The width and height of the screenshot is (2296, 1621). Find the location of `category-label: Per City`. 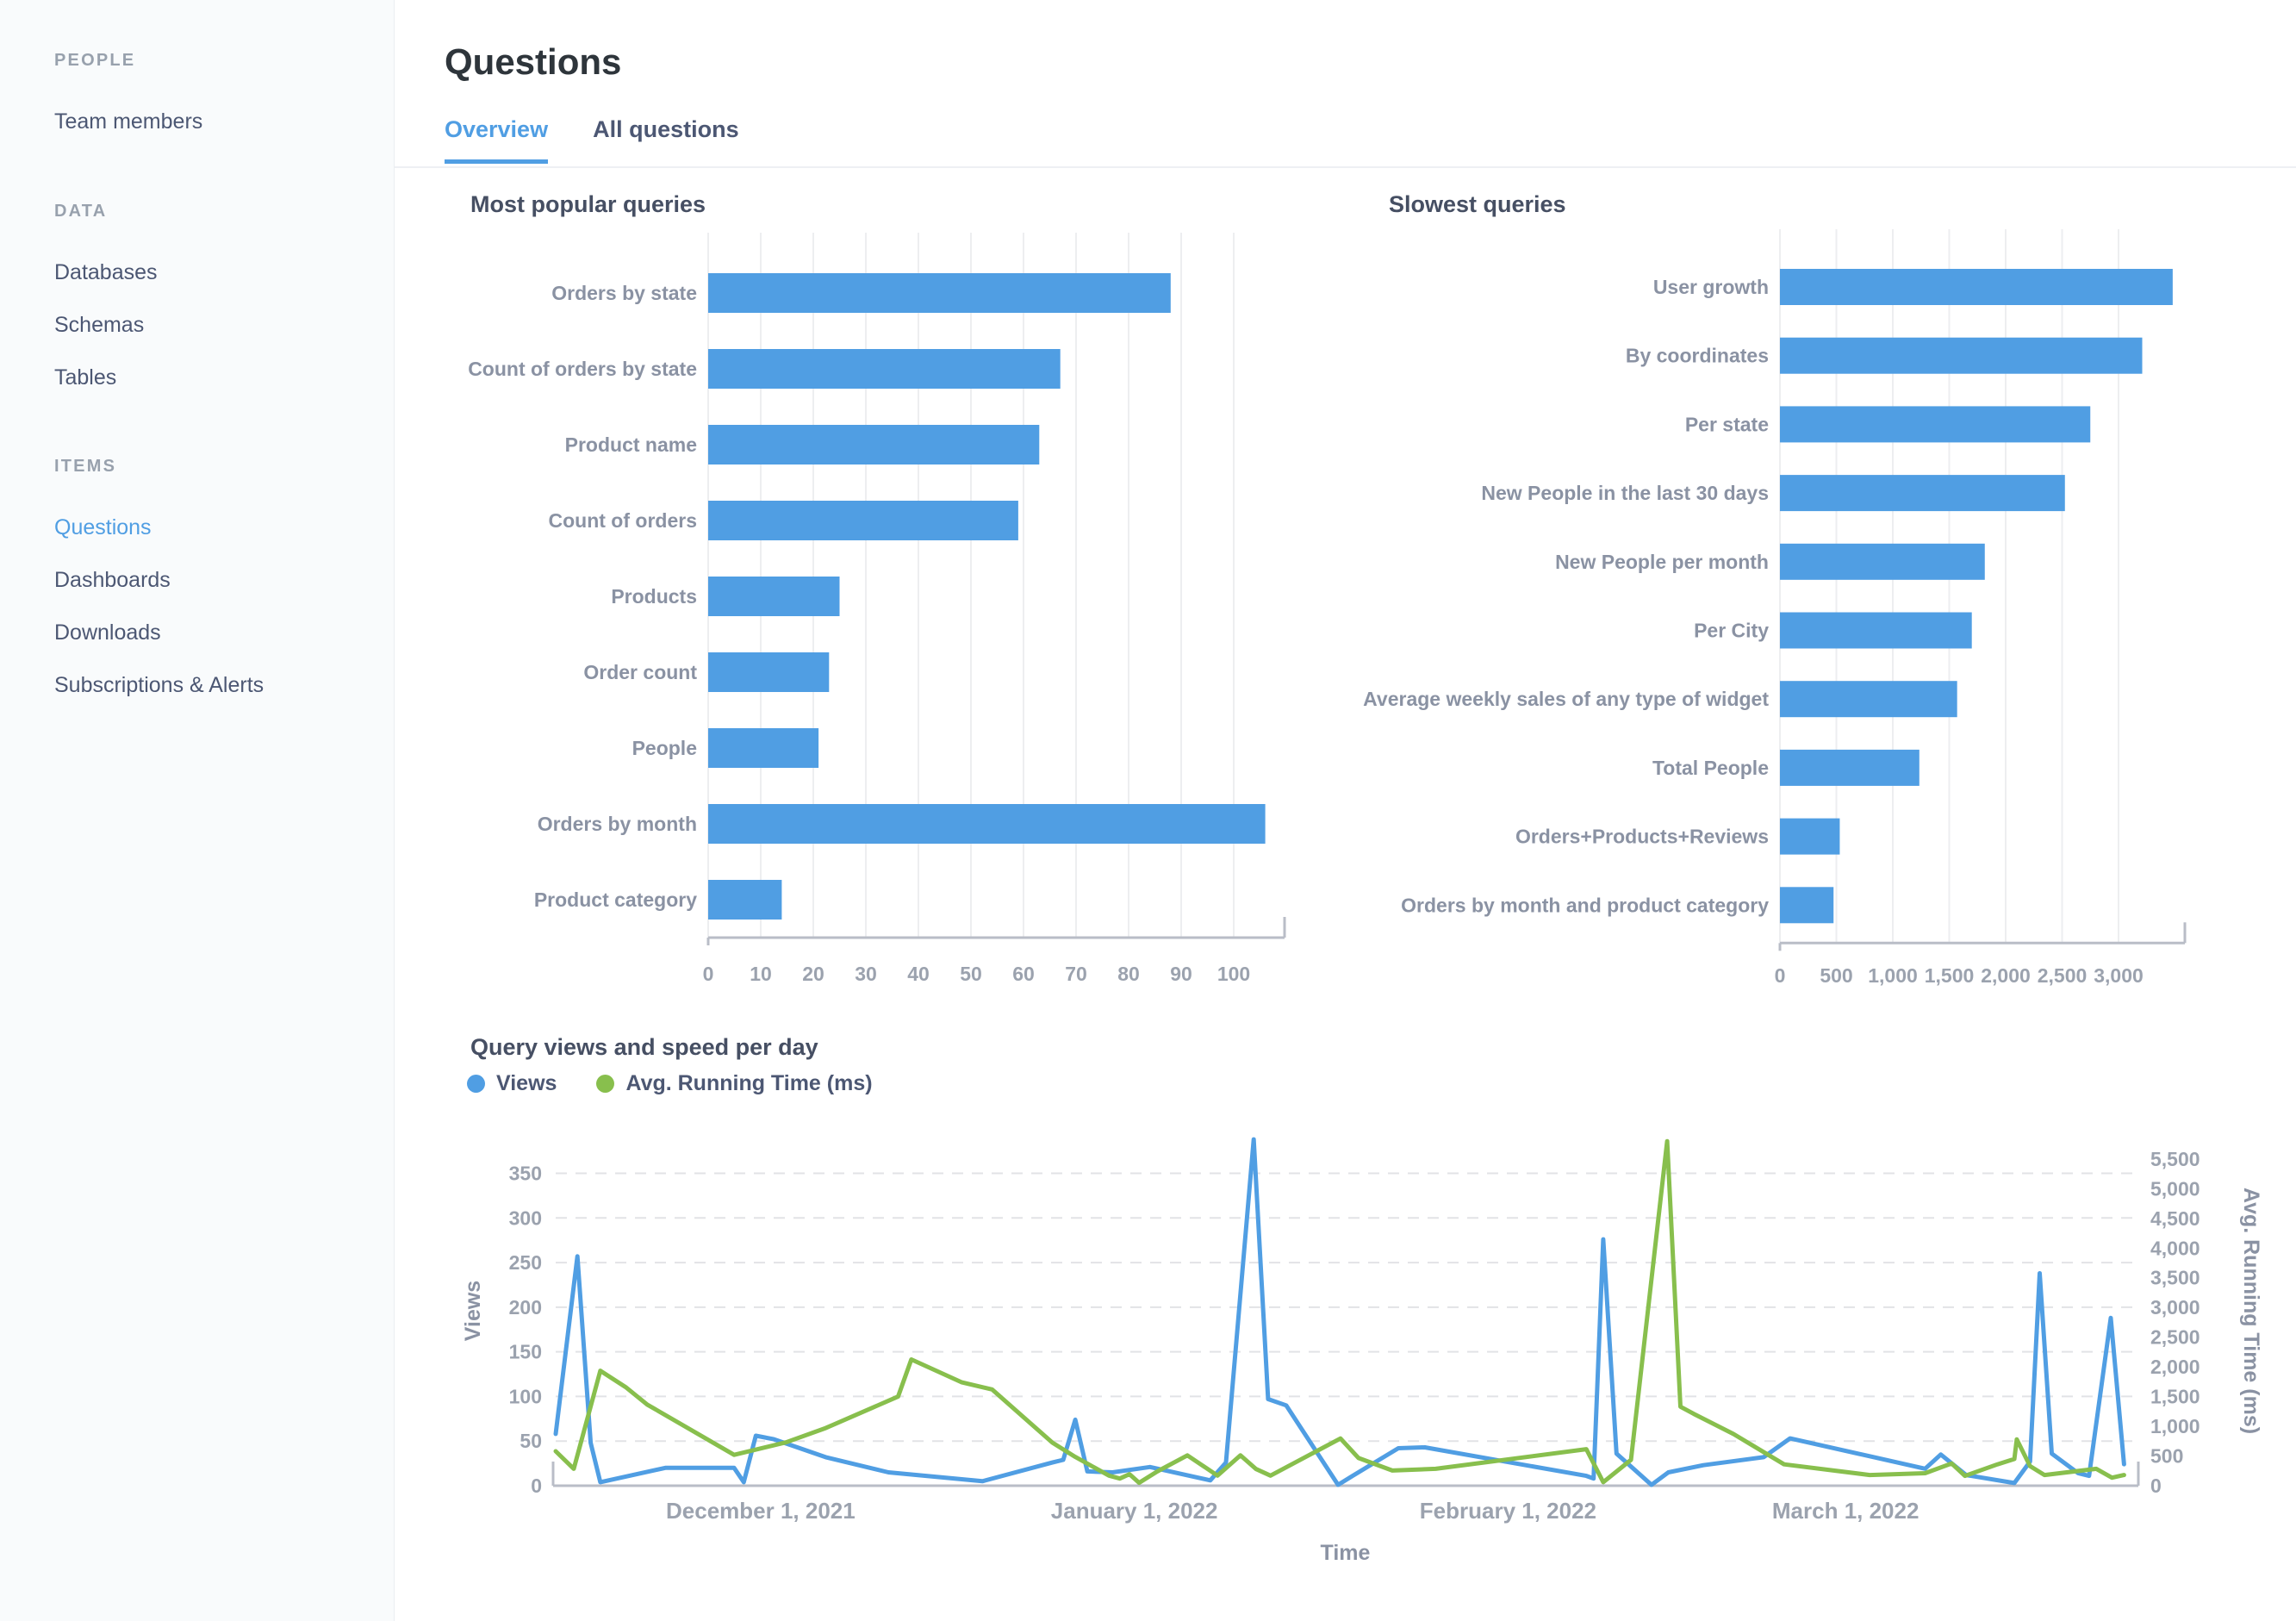

category-label: Per City is located at coordinates (1732, 631).